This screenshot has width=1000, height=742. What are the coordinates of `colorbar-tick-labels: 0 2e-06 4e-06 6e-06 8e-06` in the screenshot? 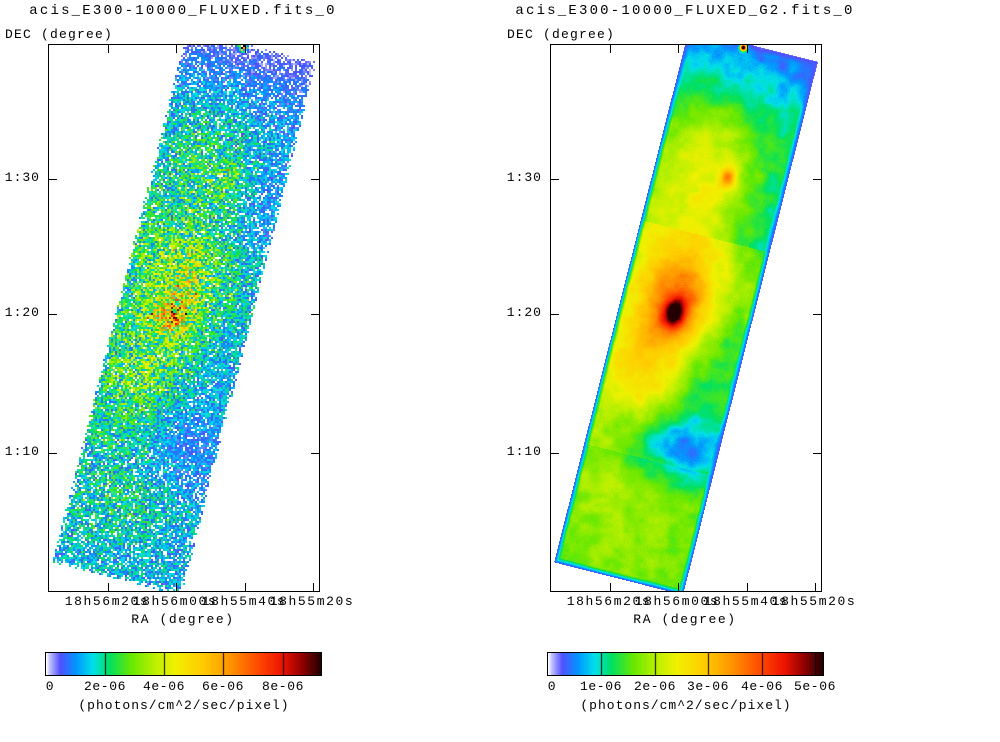 It's located at (183, 687).